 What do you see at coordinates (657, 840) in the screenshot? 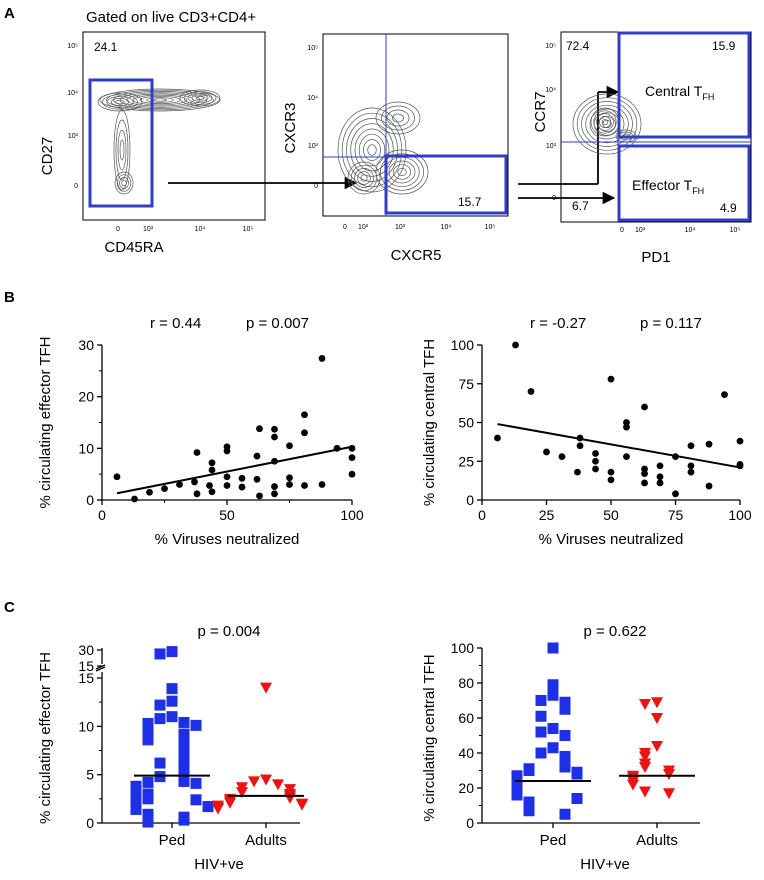
I see `category-label: Adults` at bounding box center [657, 840].